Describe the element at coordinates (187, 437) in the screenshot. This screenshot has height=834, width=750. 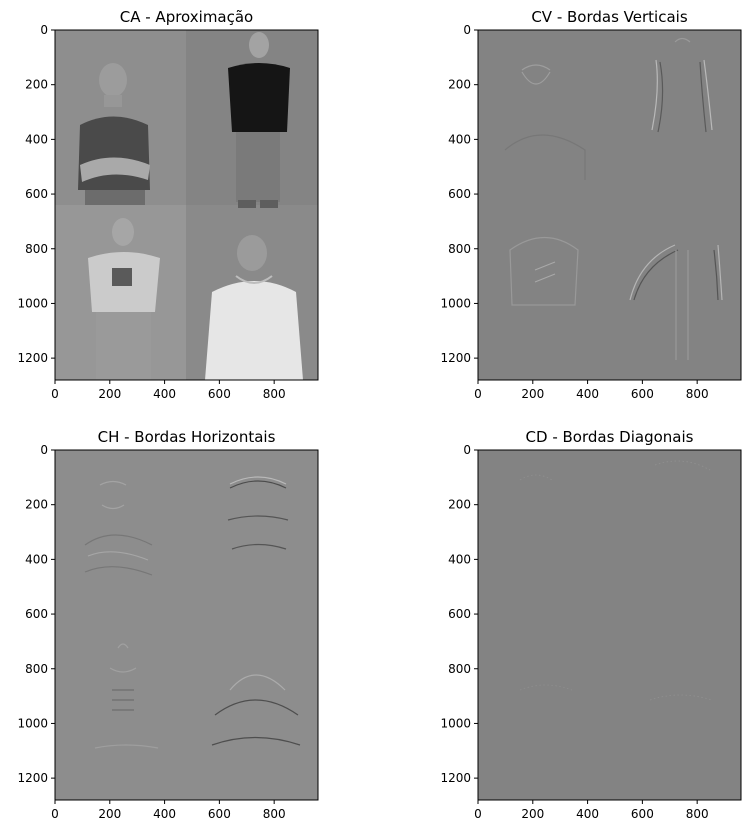
I see `chart-title: CH - Bordas Horizontais` at that location.